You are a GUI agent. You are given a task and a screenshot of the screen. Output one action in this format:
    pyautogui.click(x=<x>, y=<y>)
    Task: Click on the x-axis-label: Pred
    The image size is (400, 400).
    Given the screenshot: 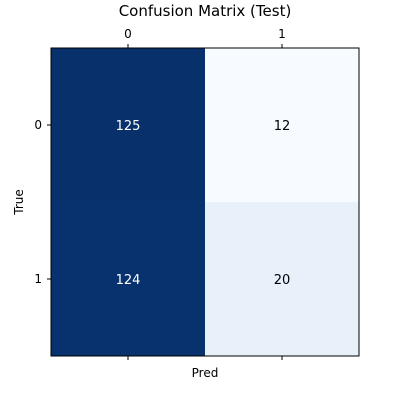 What is the action you would take?
    pyautogui.click(x=205, y=373)
    